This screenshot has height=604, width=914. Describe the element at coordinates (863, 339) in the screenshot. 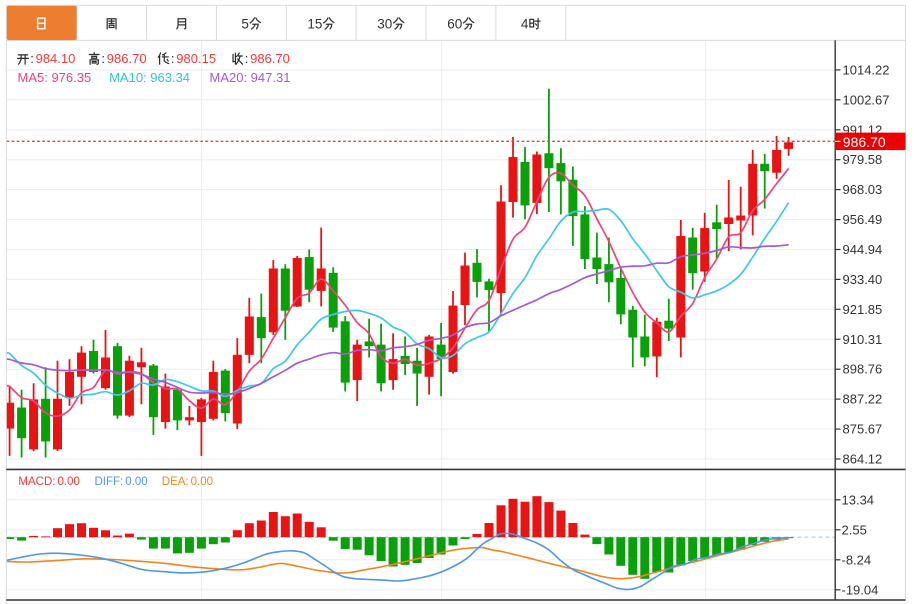

I see `svg-text: 910.31` at that location.